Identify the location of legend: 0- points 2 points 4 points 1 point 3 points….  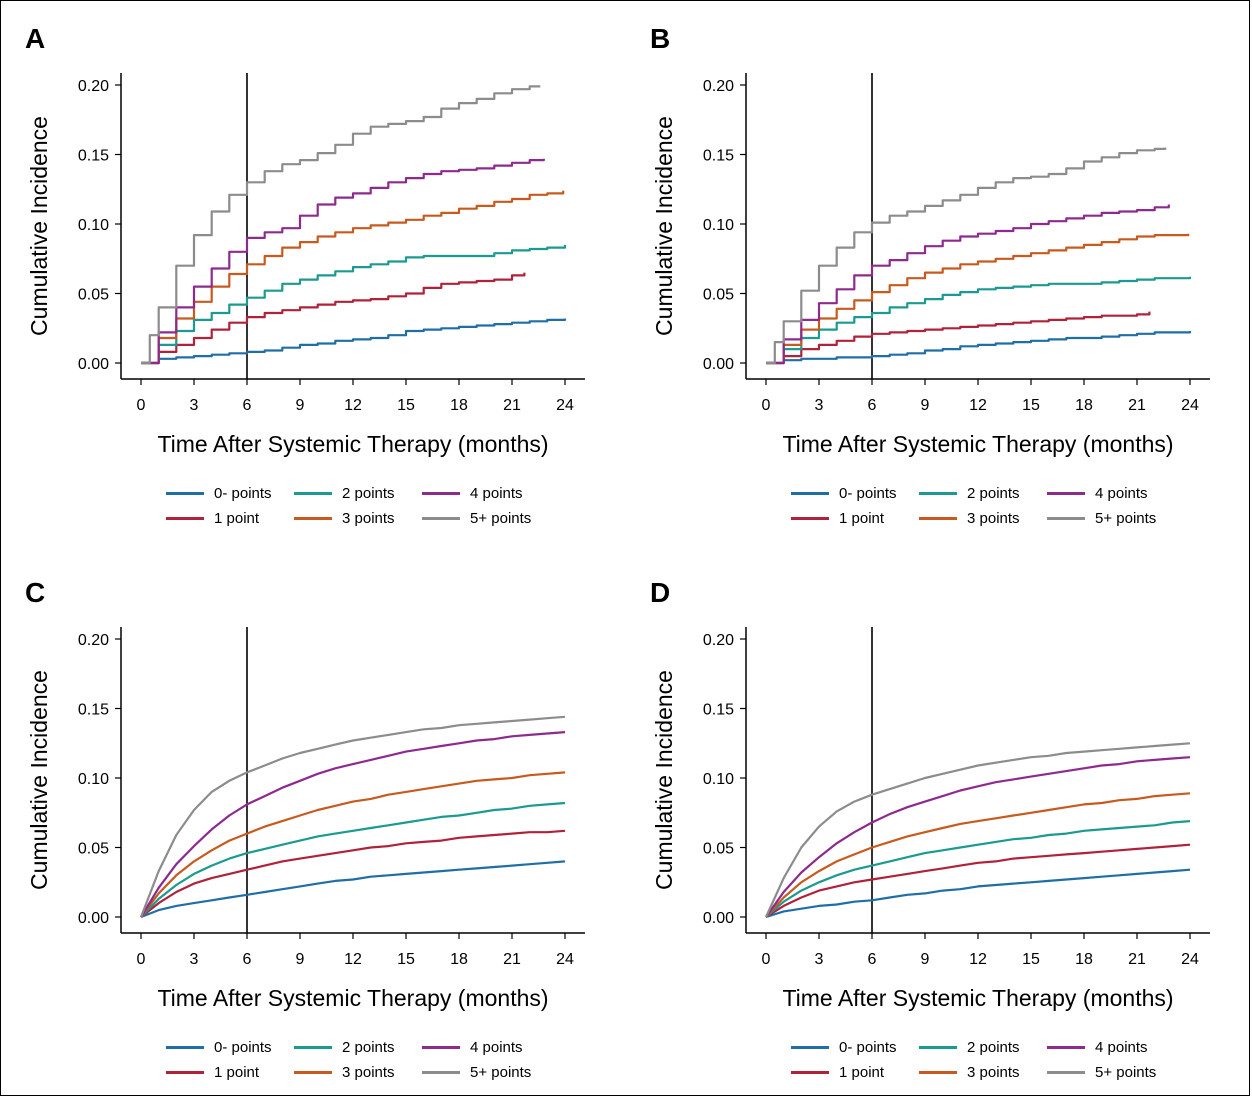
(366, 505).